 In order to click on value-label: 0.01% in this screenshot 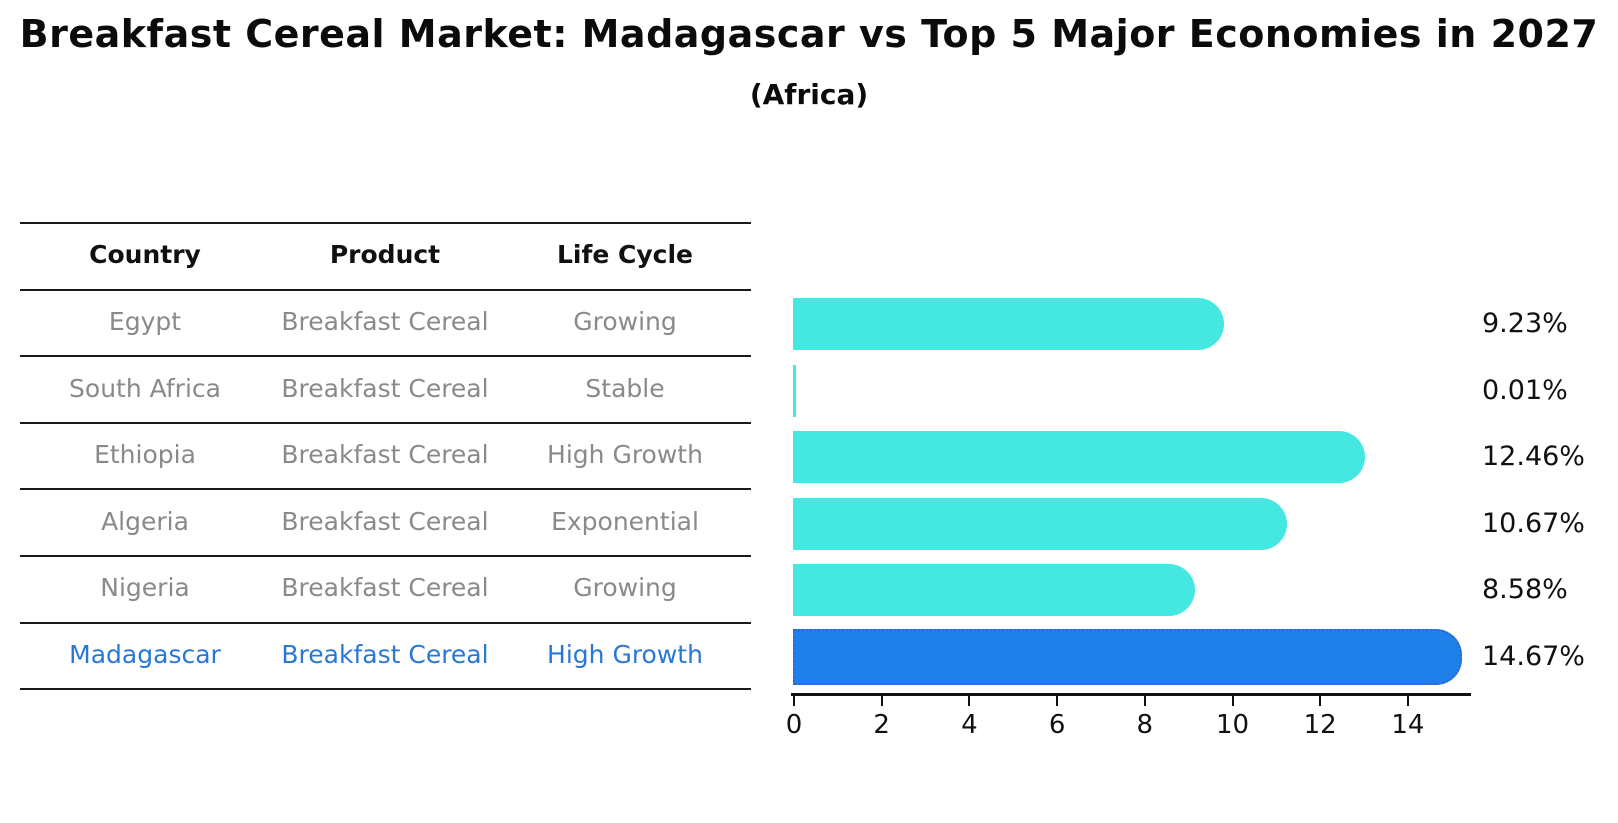, I will do `click(1525, 390)`.